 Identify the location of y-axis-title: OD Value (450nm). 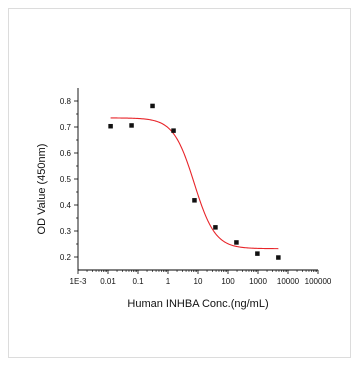
(42, 189).